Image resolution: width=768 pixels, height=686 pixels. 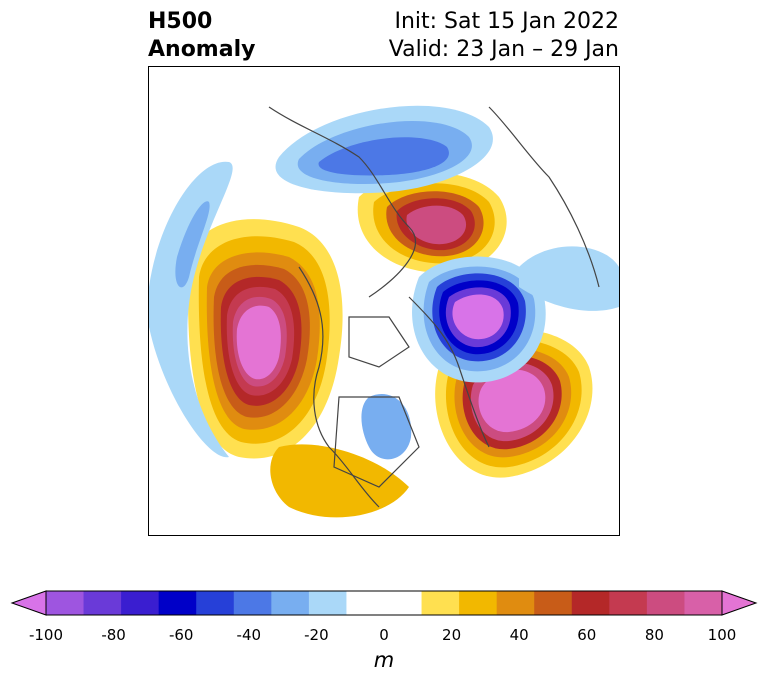 I want to click on colorbar-unit: m, so click(x=384, y=660).